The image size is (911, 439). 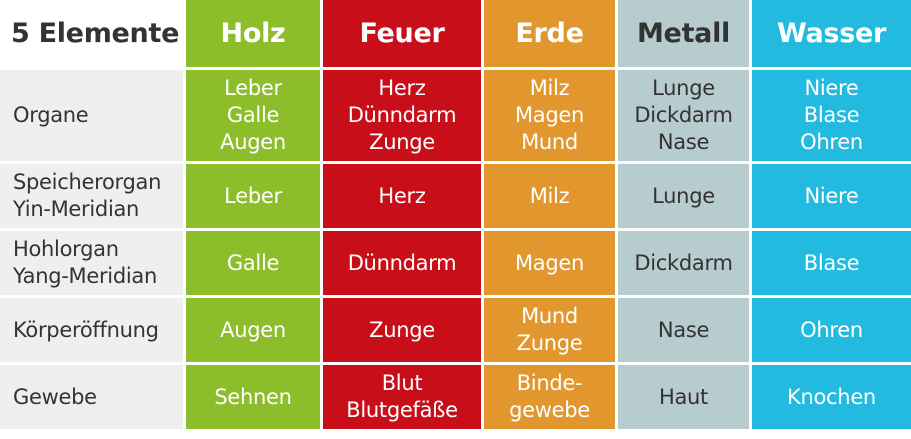 What do you see at coordinates (402, 410) in the screenshot?
I see `cell-line: Blutgefäße` at bounding box center [402, 410].